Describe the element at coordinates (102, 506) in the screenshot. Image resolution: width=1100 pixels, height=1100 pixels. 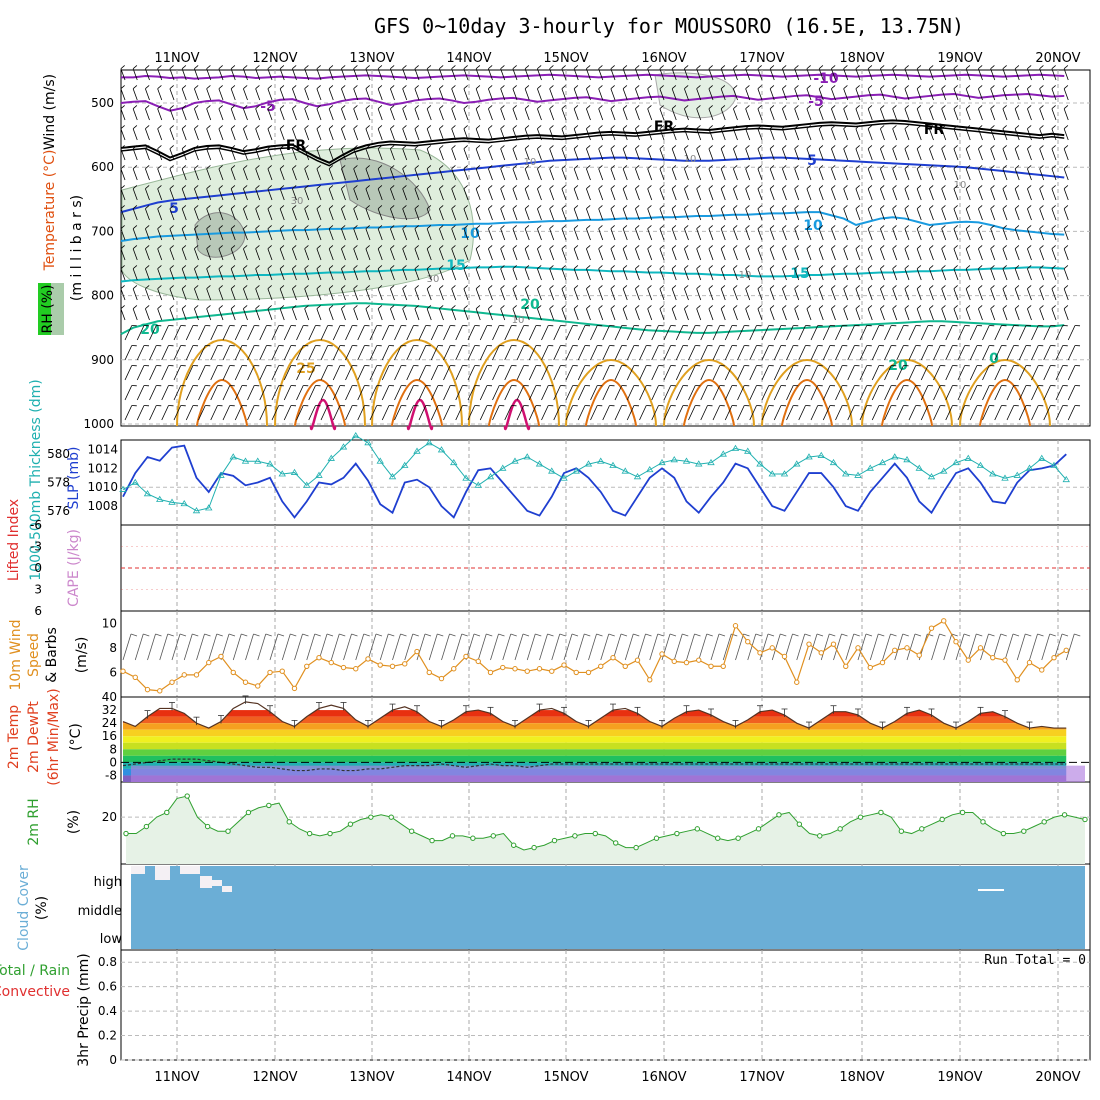
I see `slp-ytick: 1008` at that location.